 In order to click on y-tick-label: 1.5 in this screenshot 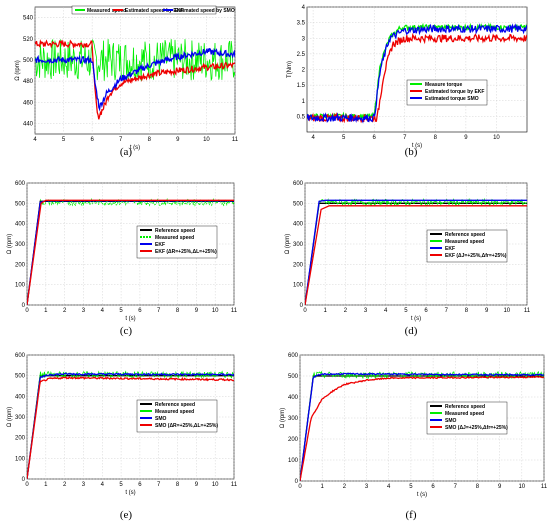, I will do `click(301, 86)`.